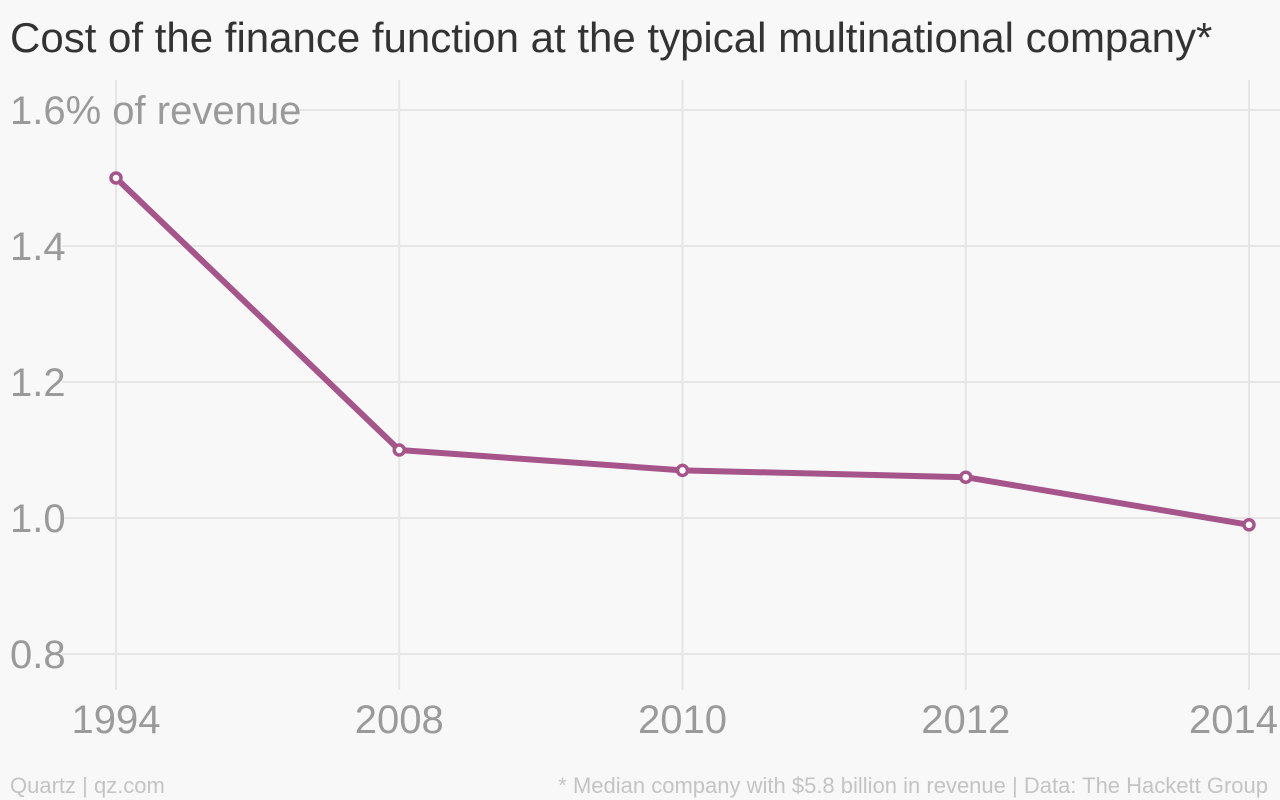  Describe the element at coordinates (38, 655) in the screenshot. I see `y-tick-label: 0.8` at that location.